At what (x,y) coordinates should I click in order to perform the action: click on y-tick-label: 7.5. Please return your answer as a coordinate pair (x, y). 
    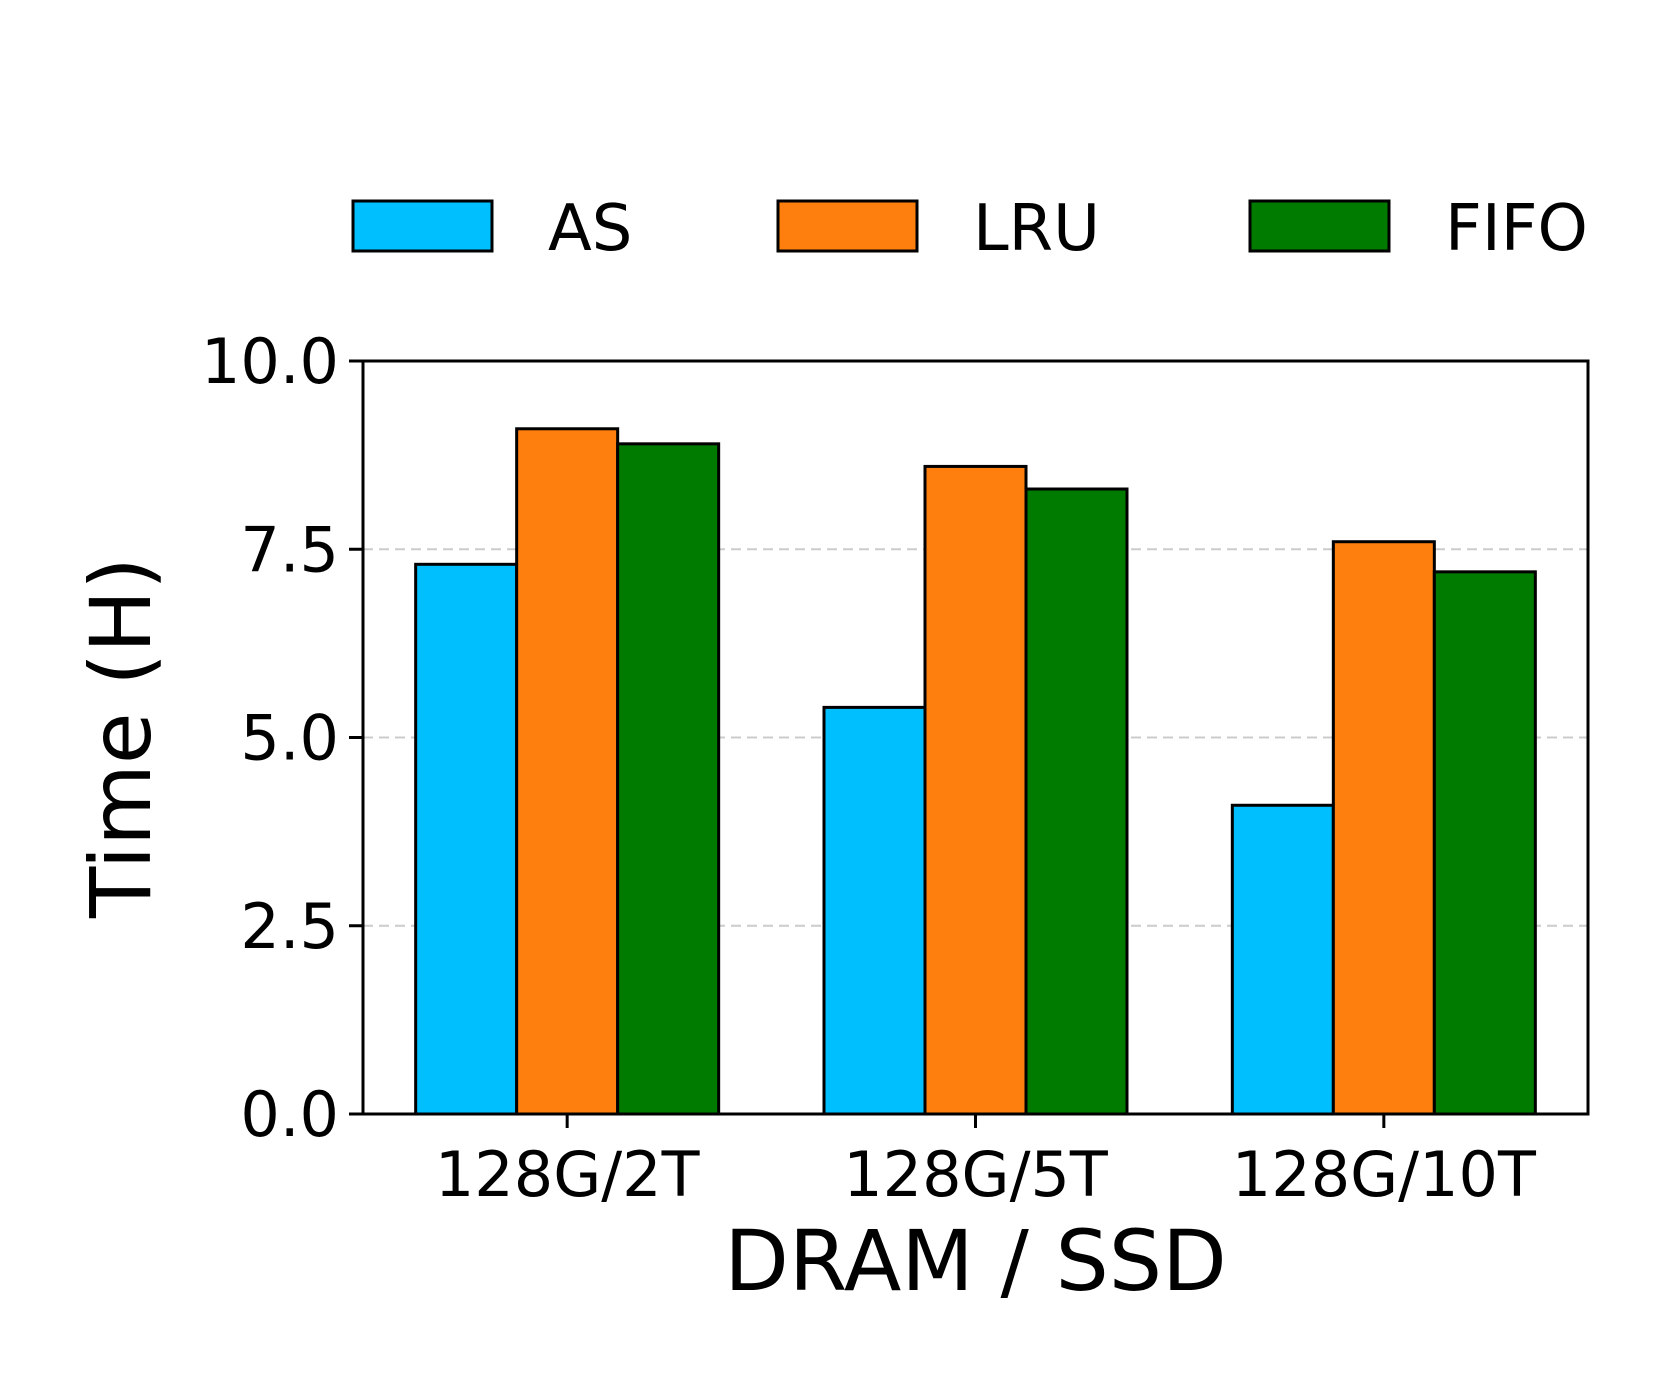
    Looking at the image, I should click on (289, 549).